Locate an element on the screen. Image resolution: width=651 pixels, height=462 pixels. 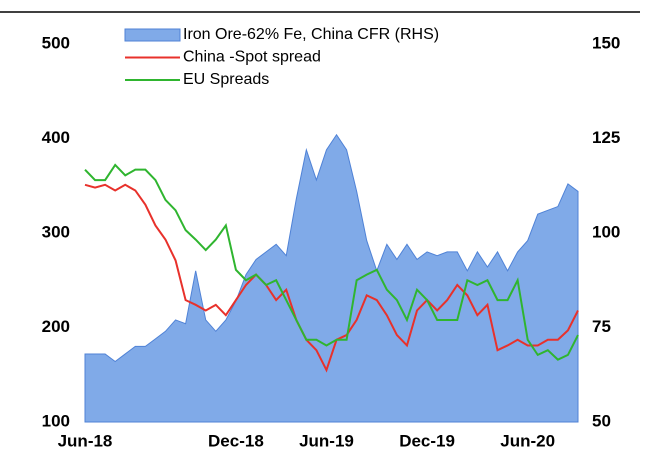
y2-tick-label: 150 is located at coordinates (606, 42).